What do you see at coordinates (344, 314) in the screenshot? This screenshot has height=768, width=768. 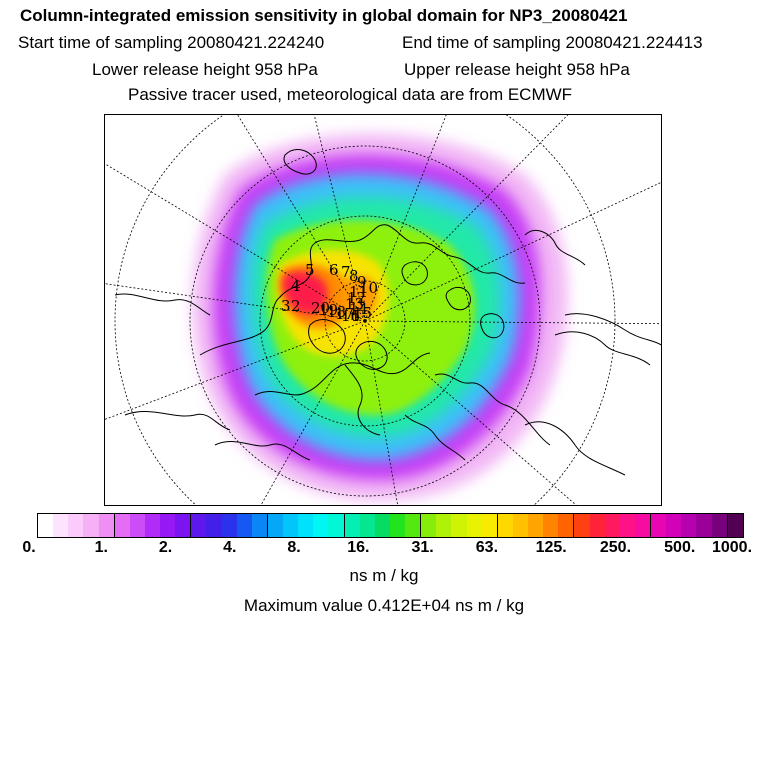 I see `marker-label: 17` at bounding box center [344, 314].